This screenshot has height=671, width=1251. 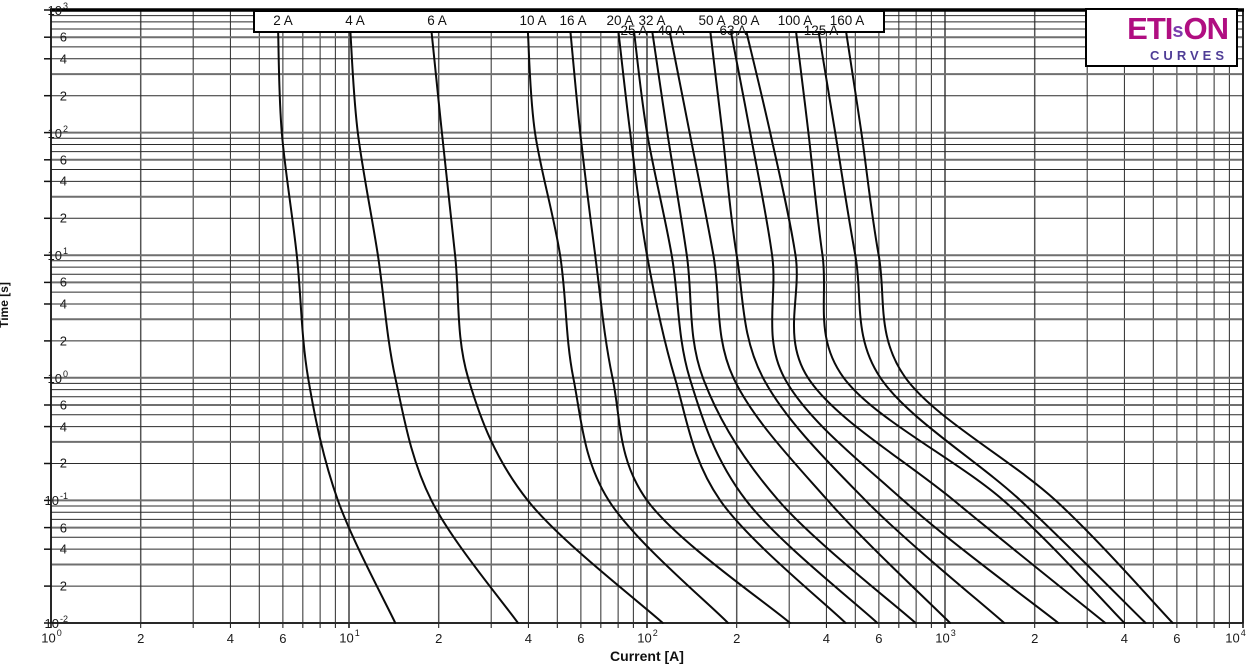 I want to click on fuse-rating-label: 2 A, so click(x=283, y=20).